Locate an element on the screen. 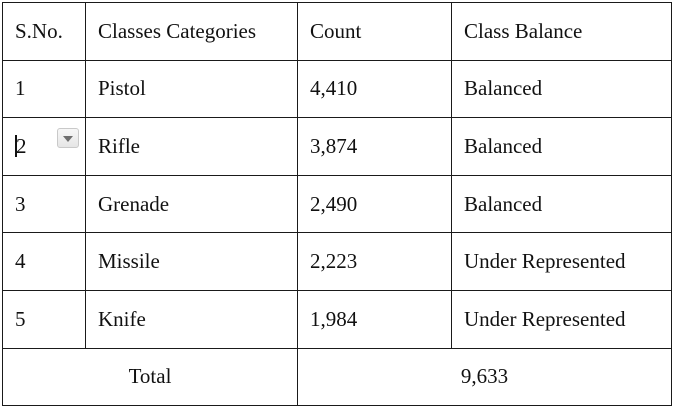 Image resolution: width=674 pixels, height=412 pixels. total-label: Total is located at coordinates (150, 377).